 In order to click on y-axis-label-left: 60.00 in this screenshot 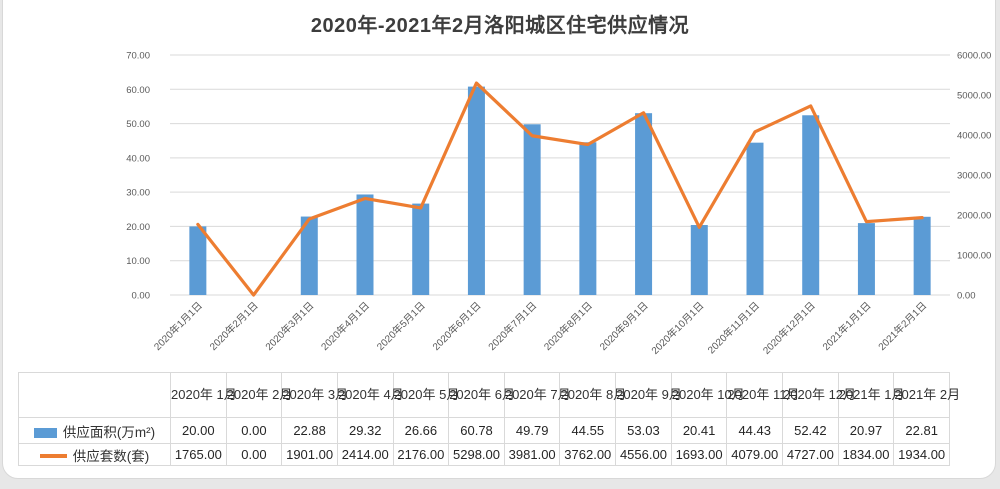, I will do `click(138, 90)`.